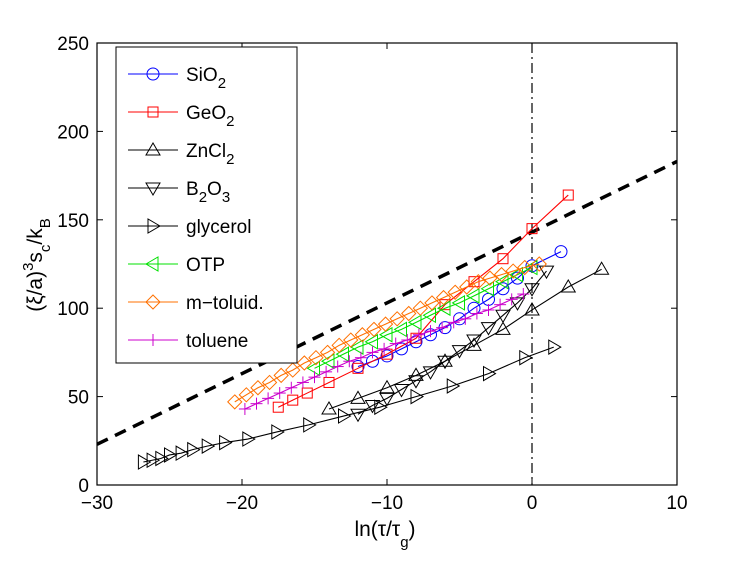  Describe the element at coordinates (153, 112) in the screenshot. I see `legend-entry-2-marker` at that location.